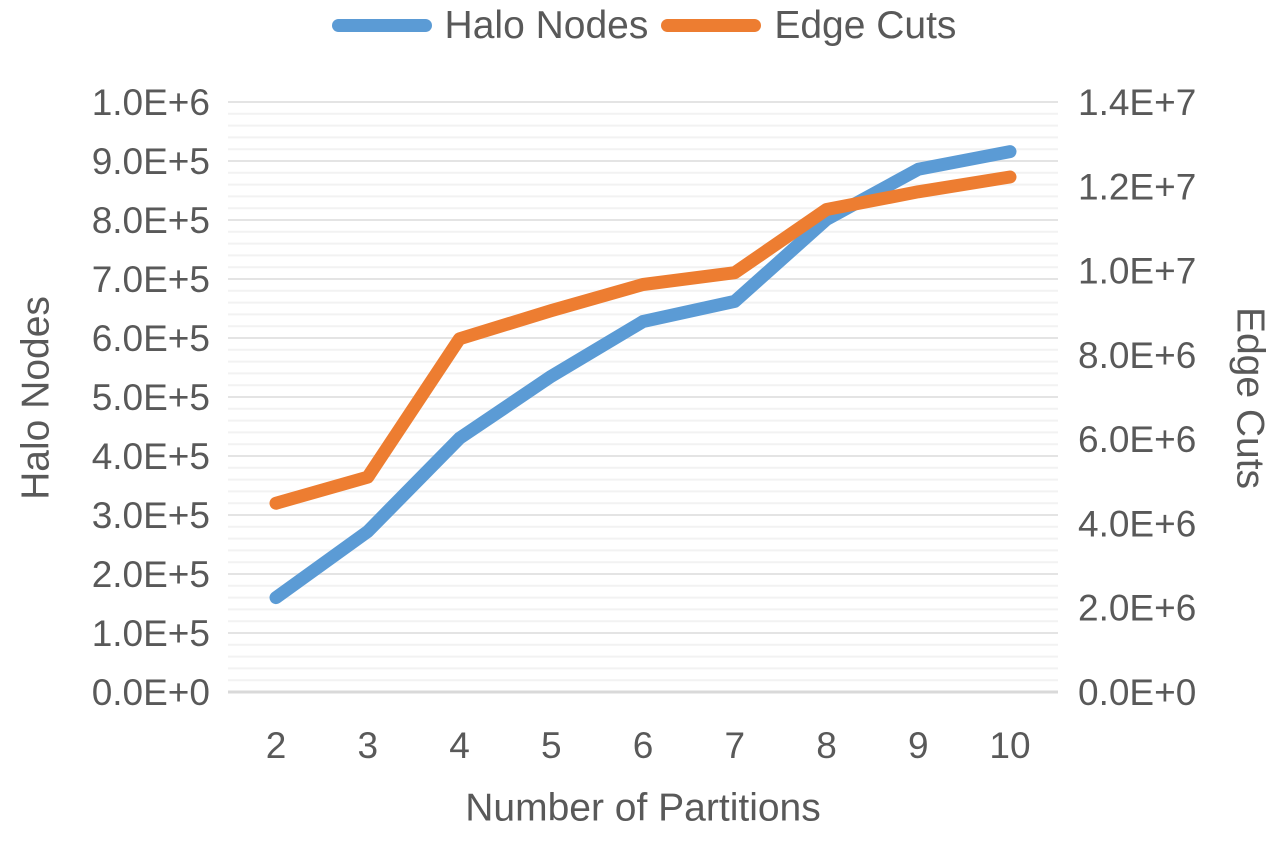  I want to click on legend-item-edge-cuts: Edge Cuts, so click(808, 25).